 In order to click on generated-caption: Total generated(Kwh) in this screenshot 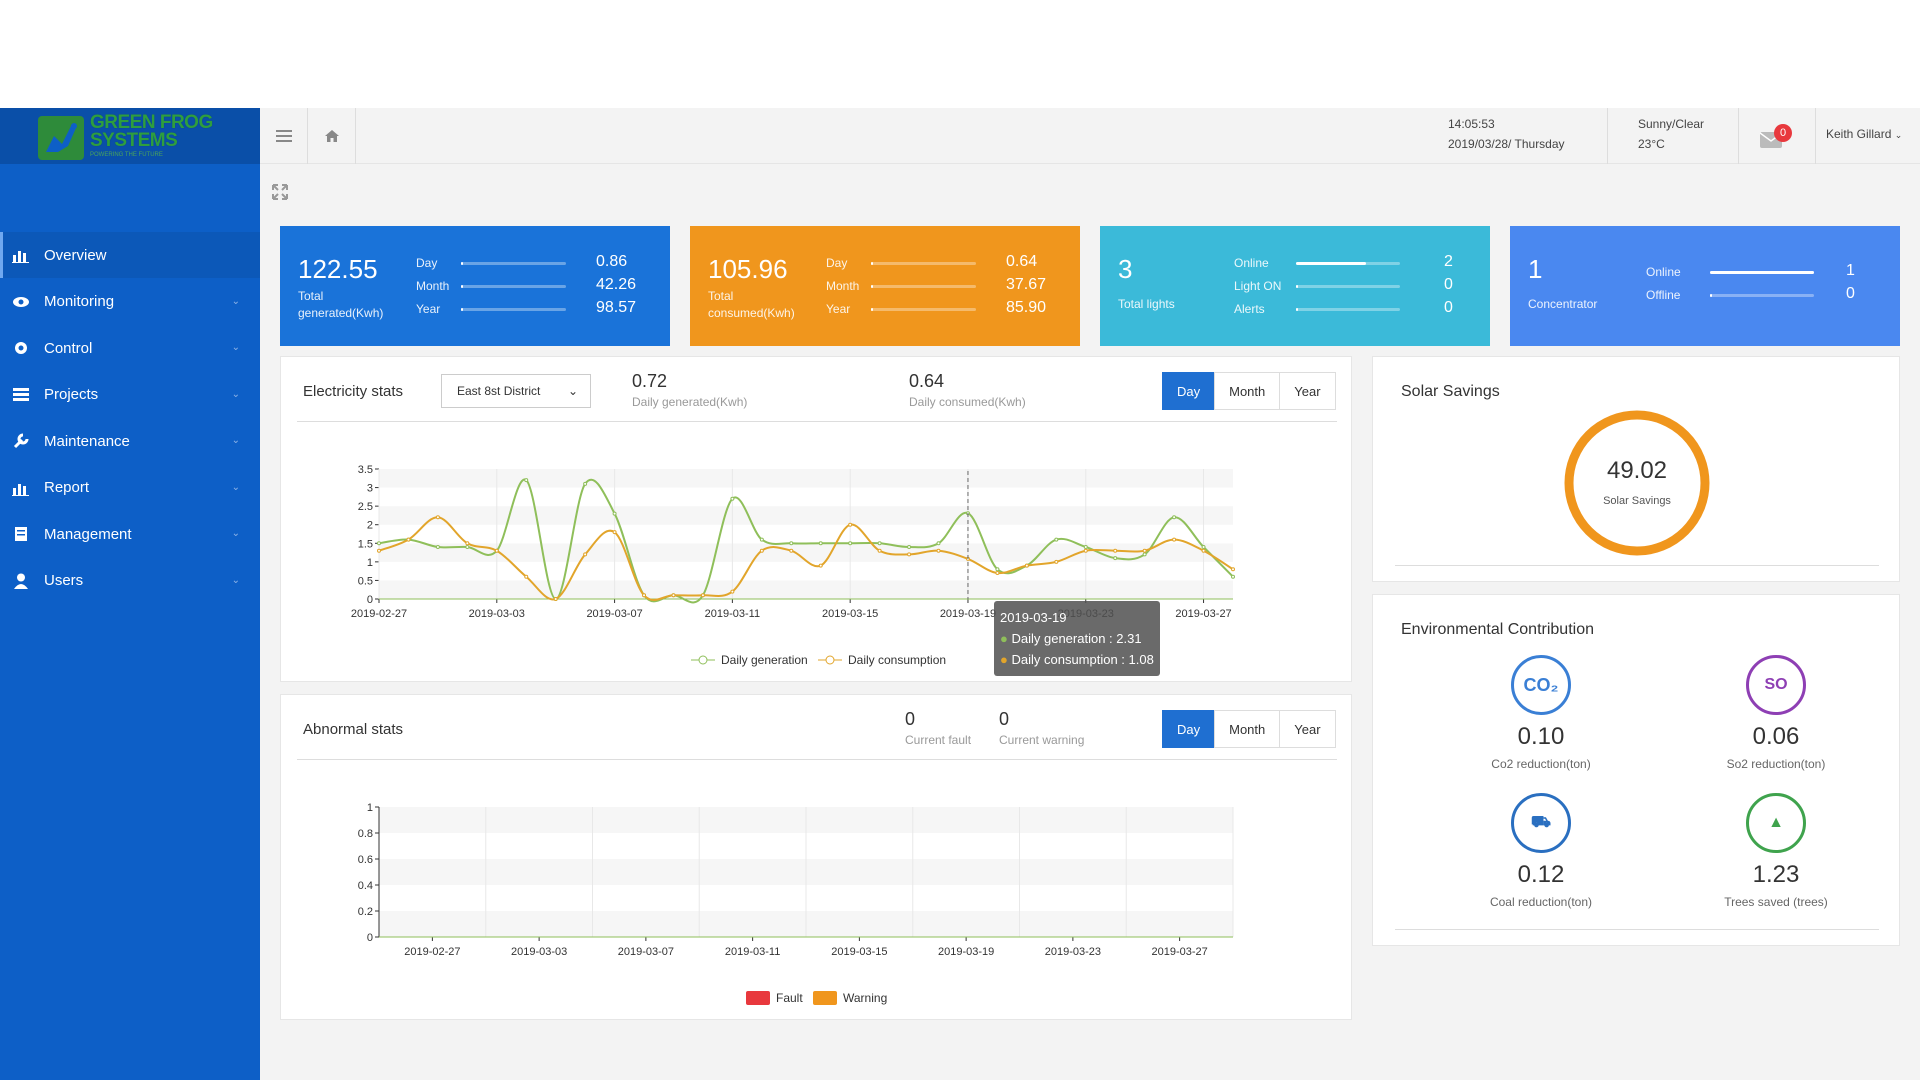, I will do `click(341, 304)`.